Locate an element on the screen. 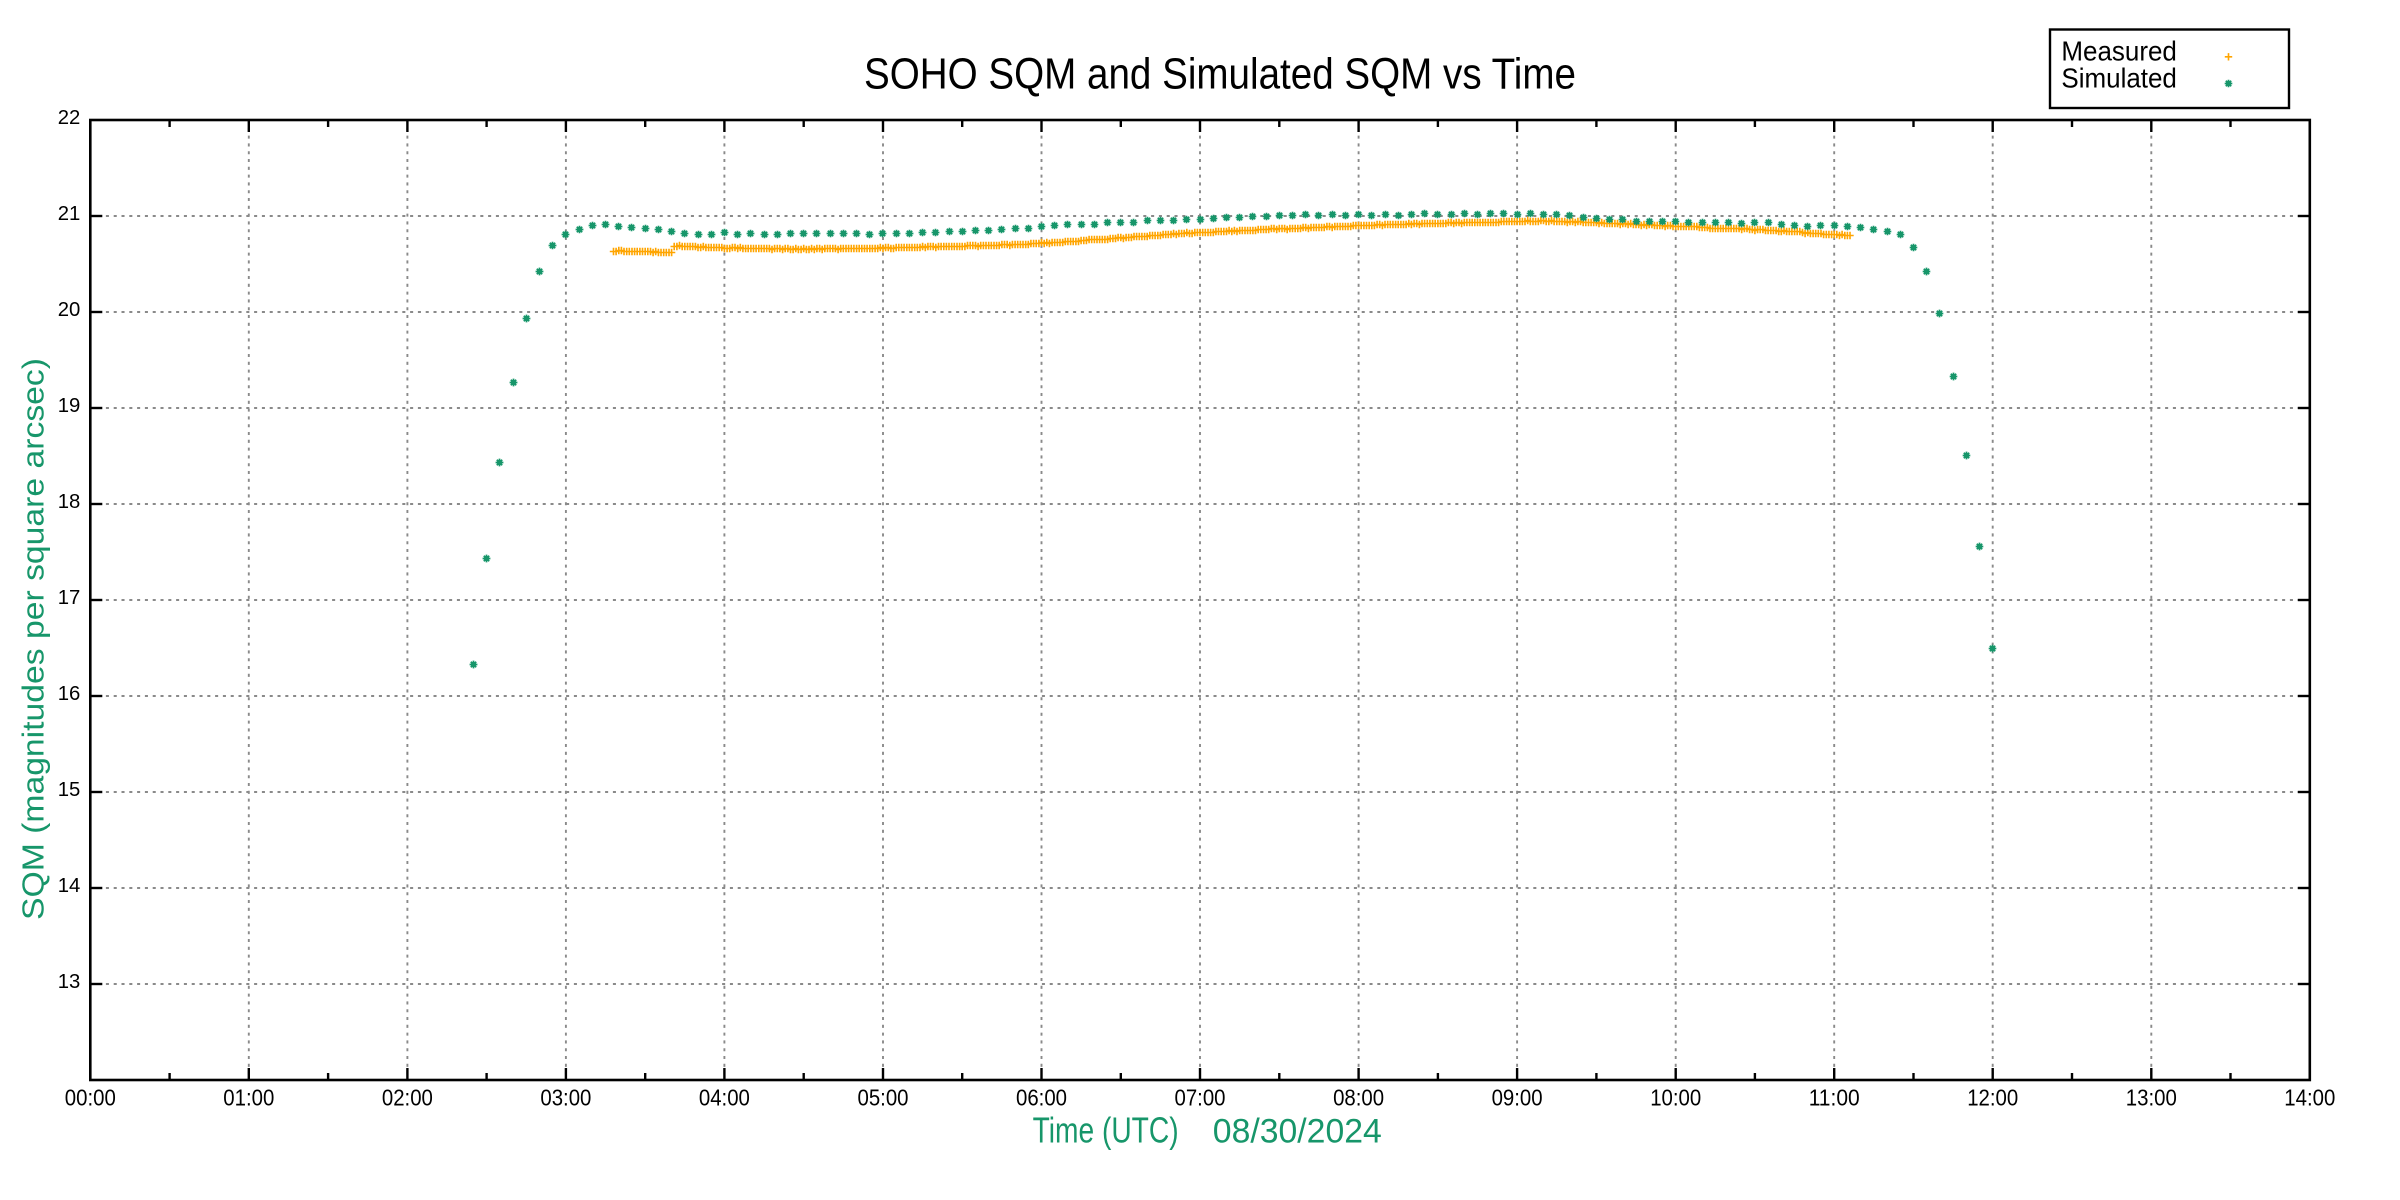 This screenshot has width=2400, height=1200. svg-text: 12:00 is located at coordinates (1992, 1097).